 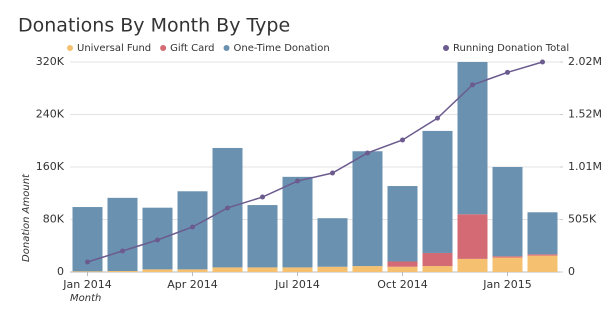 What do you see at coordinates (511, 48) in the screenshot?
I see `legend-label: Running Donation Total` at bounding box center [511, 48].